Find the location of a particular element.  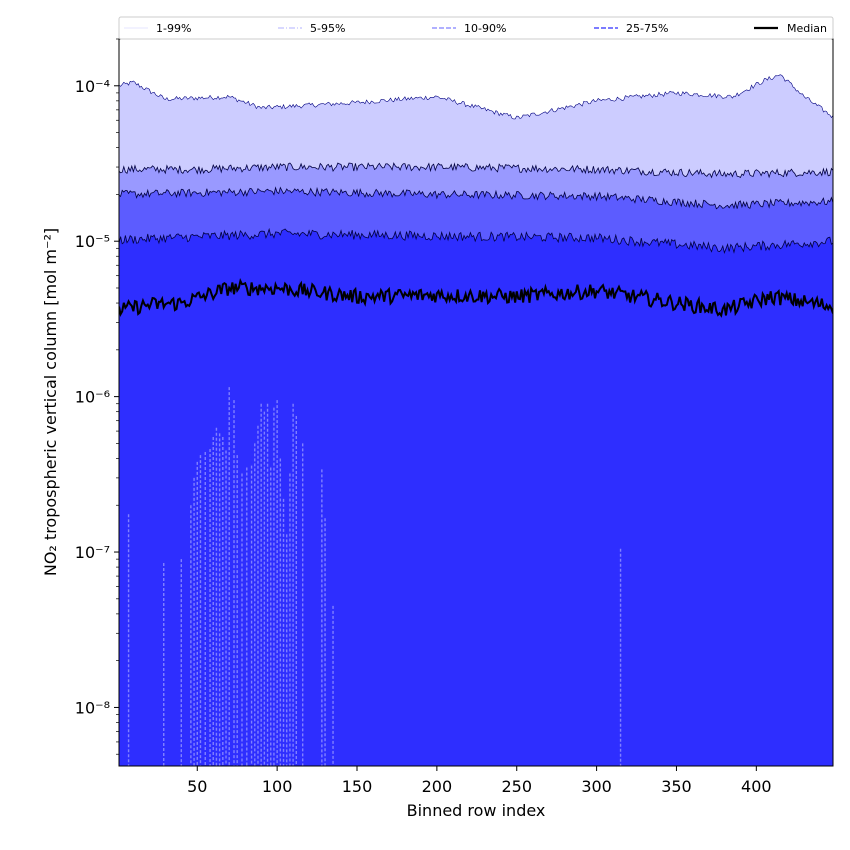

x-tick-label: 300 is located at coordinates (596, 786).